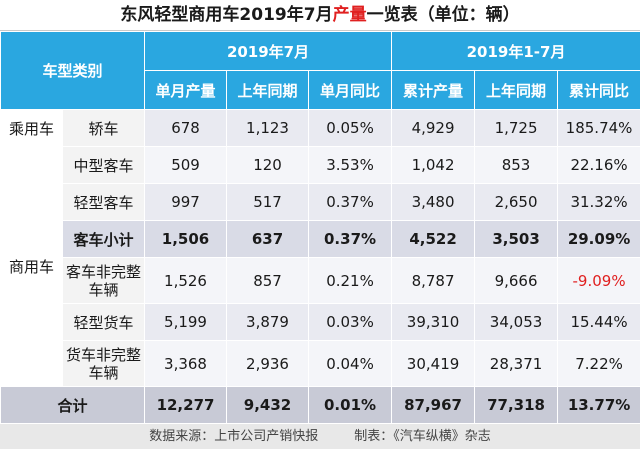 The width and height of the screenshot is (640, 449). Describe the element at coordinates (433, 322) in the screenshot. I see `cell: 39,310` at that location.